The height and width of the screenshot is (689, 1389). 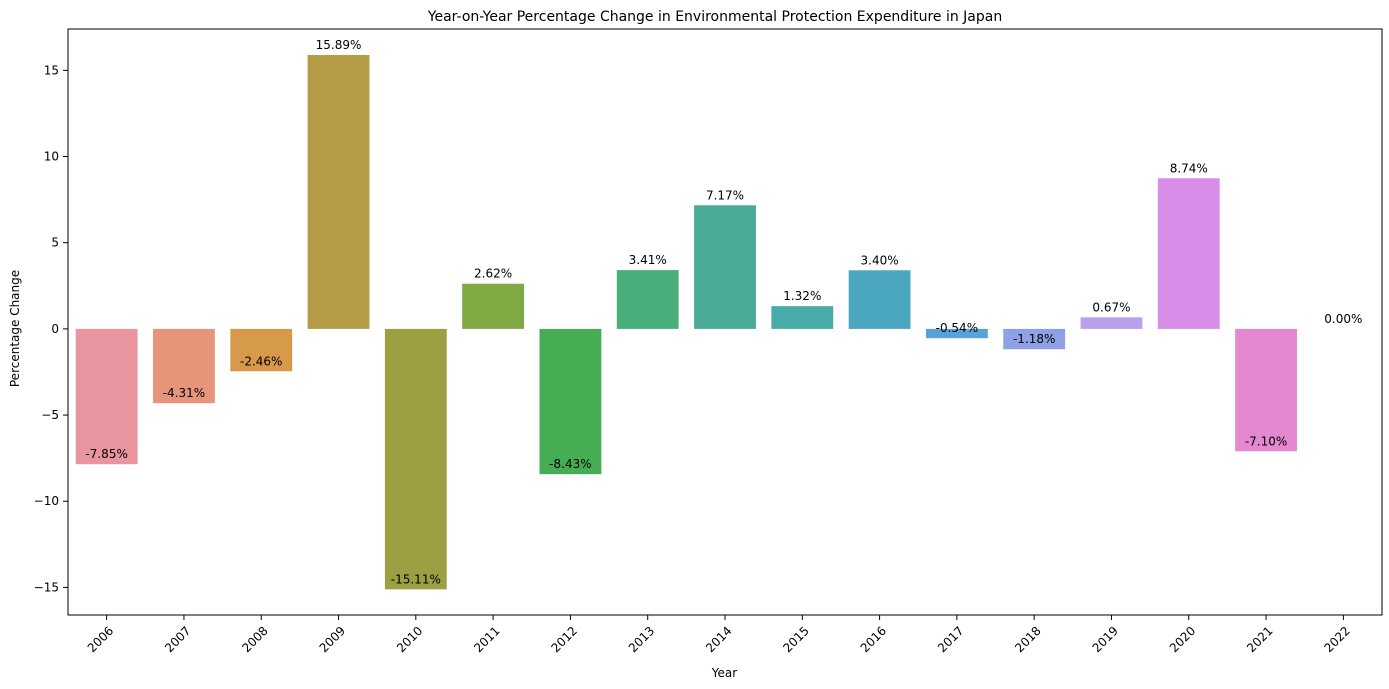 I want to click on x-tick-label-2014: 2014, so click(x=718, y=639).